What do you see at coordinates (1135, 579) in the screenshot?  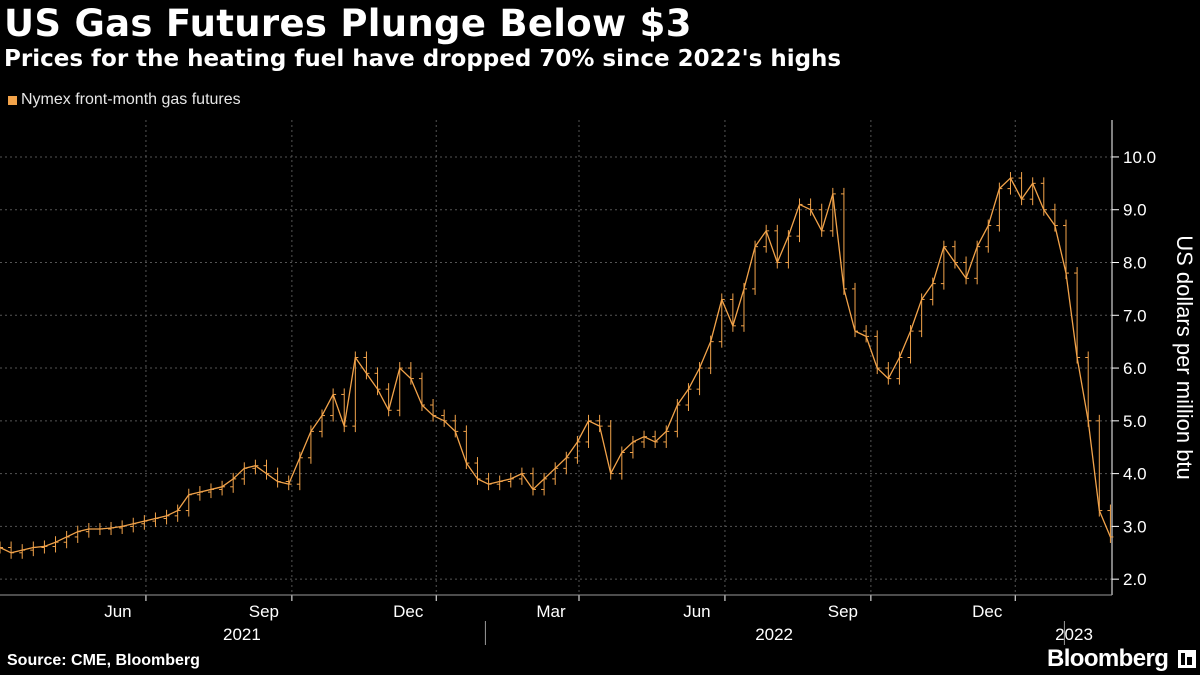 I see `y-tick-label: 2.0` at bounding box center [1135, 579].